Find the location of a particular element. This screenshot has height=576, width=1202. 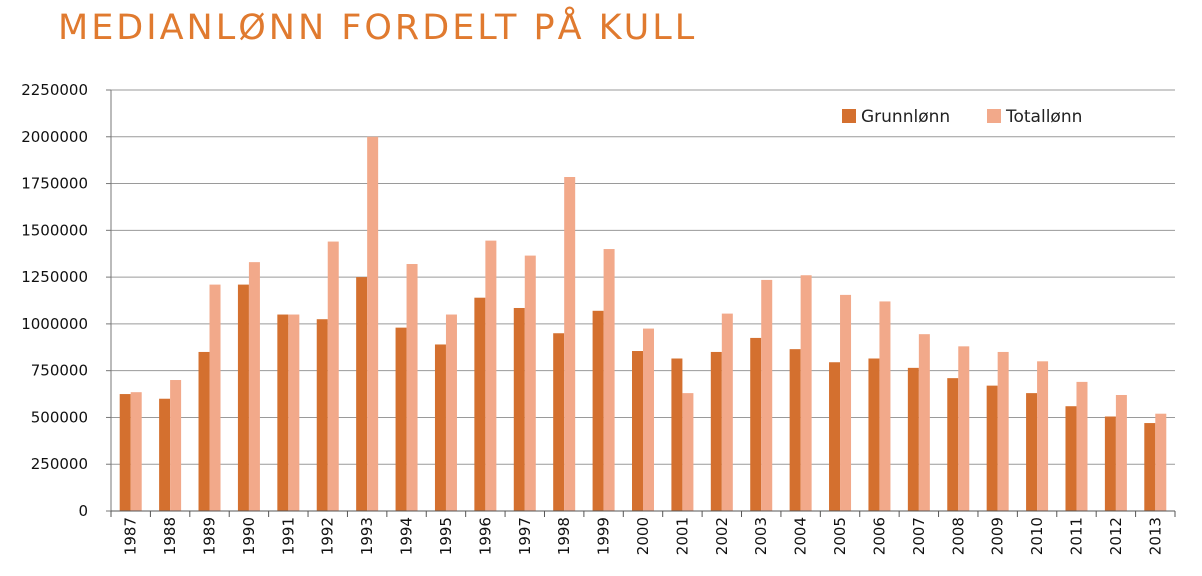

y-tick-label: 750000 is located at coordinates (59, 371).